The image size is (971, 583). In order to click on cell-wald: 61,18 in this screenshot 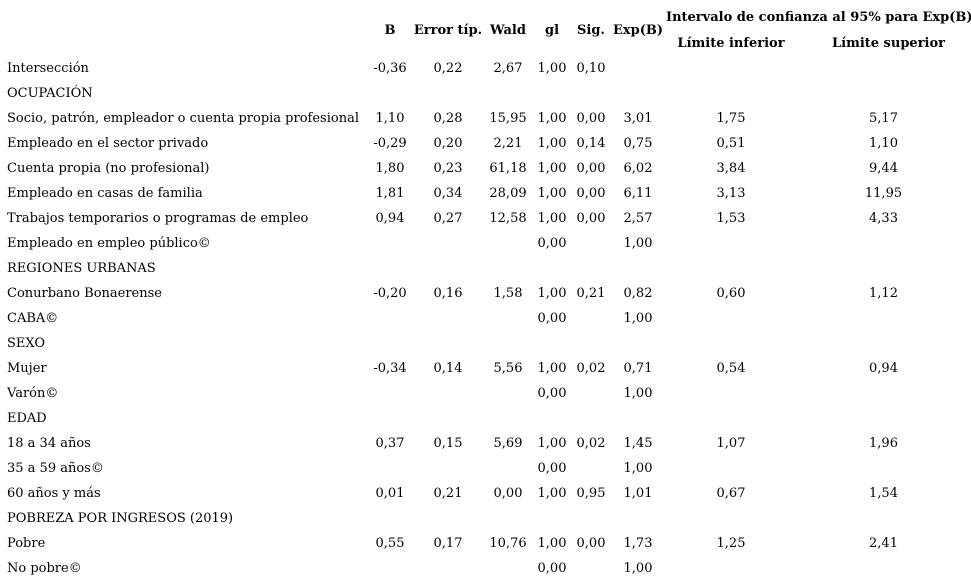, I will do `click(508, 168)`.